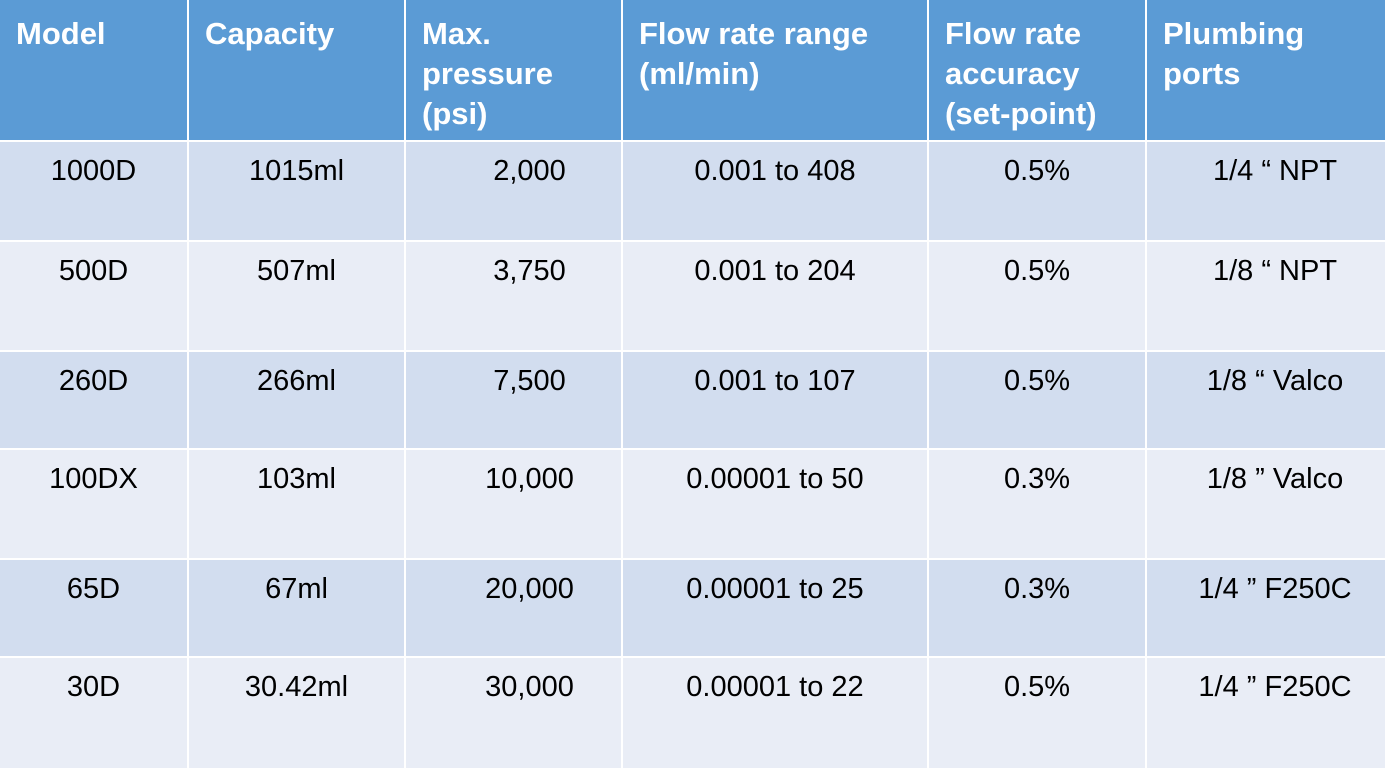 Image resolution: width=1385 pixels, height=768 pixels. What do you see at coordinates (775, 400) in the screenshot?
I see `cell-flow-rate-range: 0.001 to 107` at bounding box center [775, 400].